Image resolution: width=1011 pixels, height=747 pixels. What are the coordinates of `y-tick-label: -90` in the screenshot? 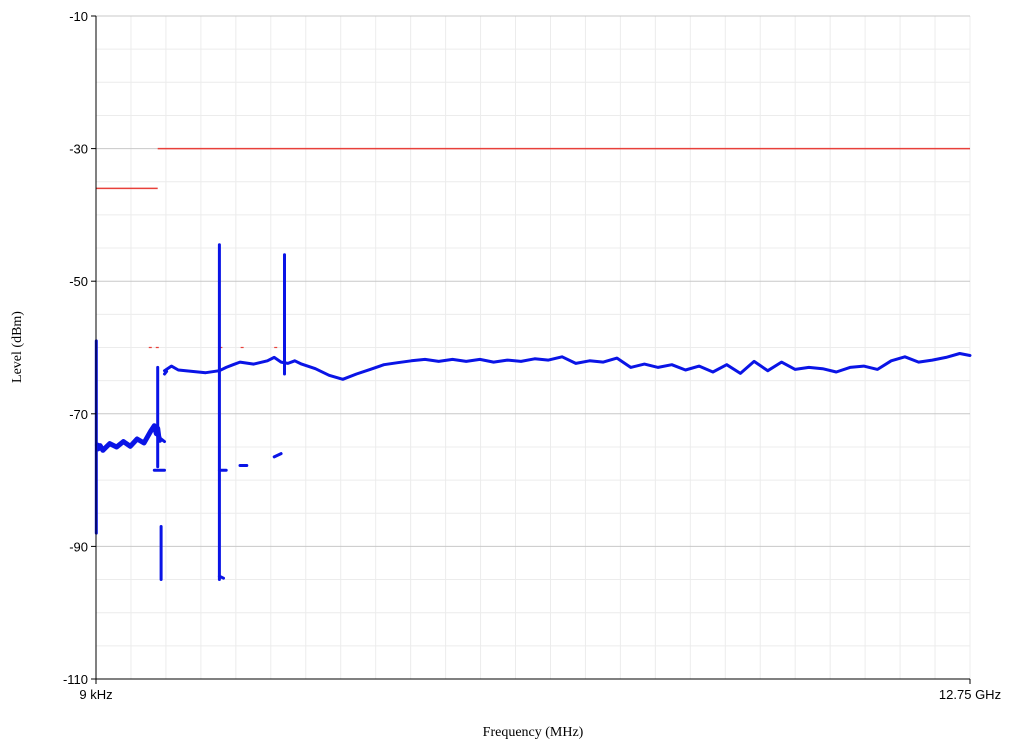 It's located at (78, 546).